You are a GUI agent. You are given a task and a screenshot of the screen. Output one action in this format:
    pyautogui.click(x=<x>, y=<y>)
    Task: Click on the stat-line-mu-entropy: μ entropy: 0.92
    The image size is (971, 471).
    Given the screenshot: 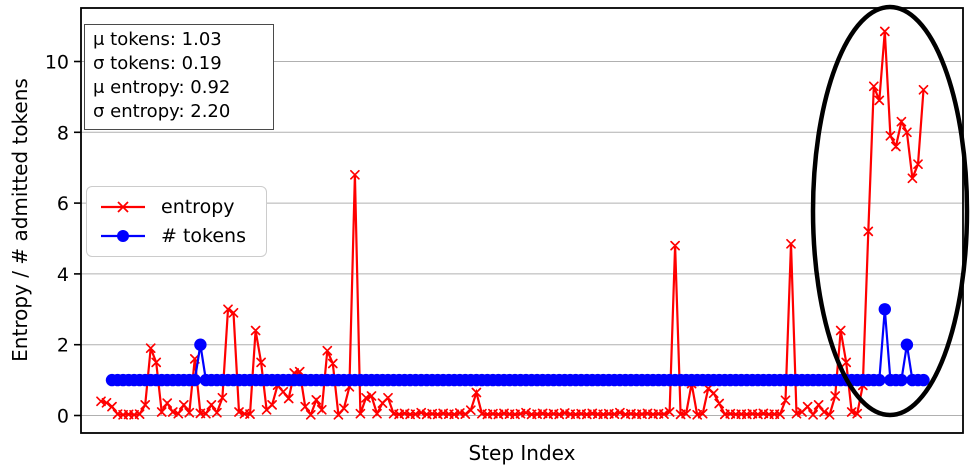 What is the action you would take?
    pyautogui.click(x=162, y=87)
    